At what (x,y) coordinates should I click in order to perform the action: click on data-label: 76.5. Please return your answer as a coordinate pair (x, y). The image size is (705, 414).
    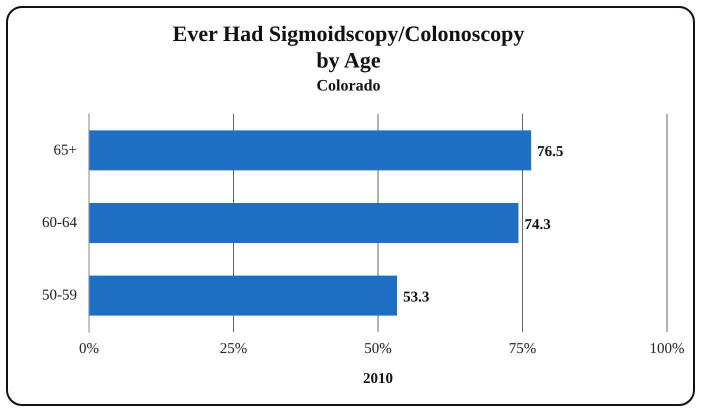
    Looking at the image, I should click on (550, 152).